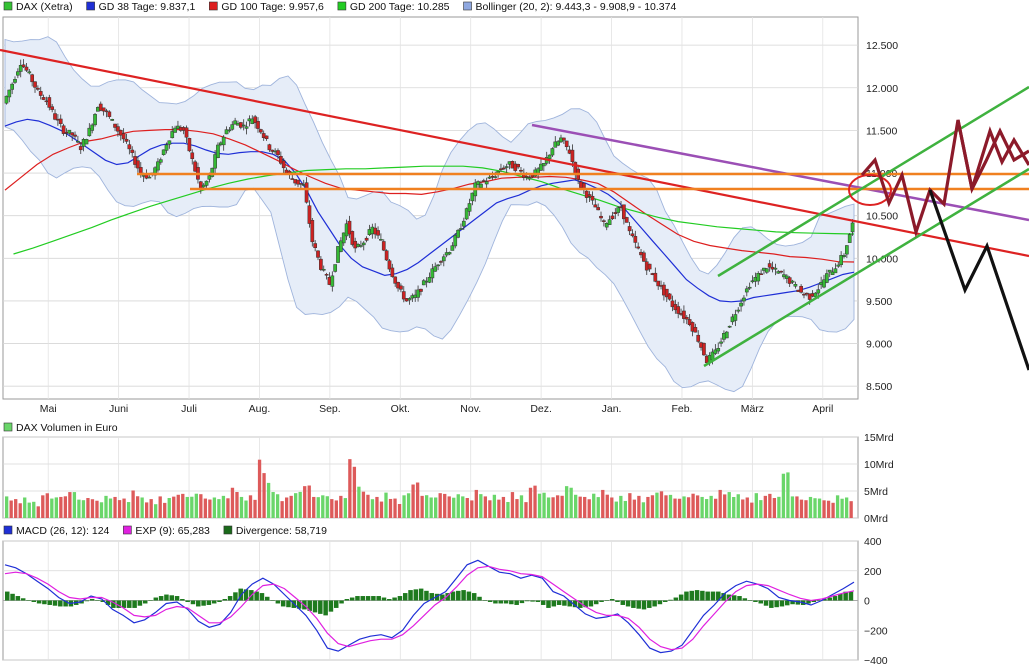 Image resolution: width=1029 pixels, height=670 pixels. What do you see at coordinates (63, 531) in the screenshot?
I see `legend-label: MACD (26, 12): 124` at bounding box center [63, 531].